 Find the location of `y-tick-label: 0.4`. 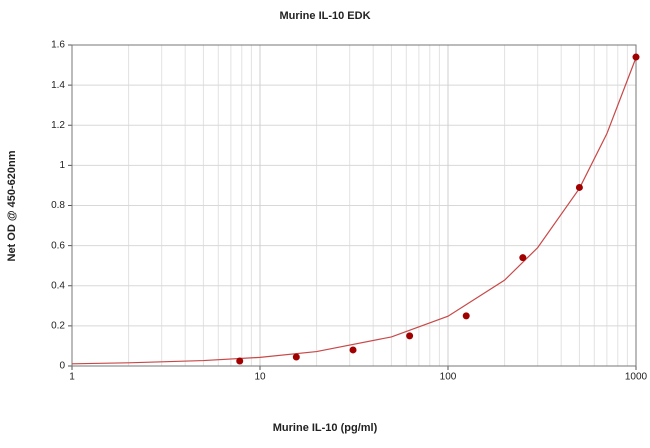

y-tick-label: 0.4 is located at coordinates (58, 285).